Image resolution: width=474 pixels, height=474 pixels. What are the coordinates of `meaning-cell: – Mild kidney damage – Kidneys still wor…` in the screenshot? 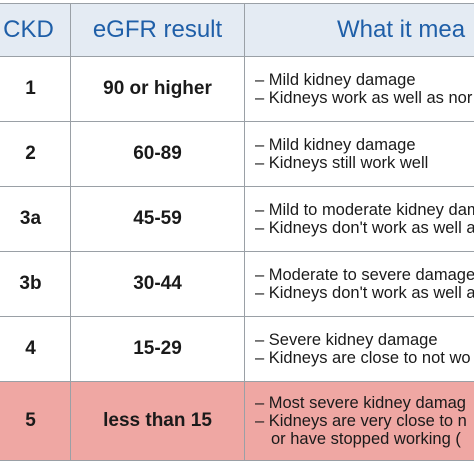 It's located at (359, 154).